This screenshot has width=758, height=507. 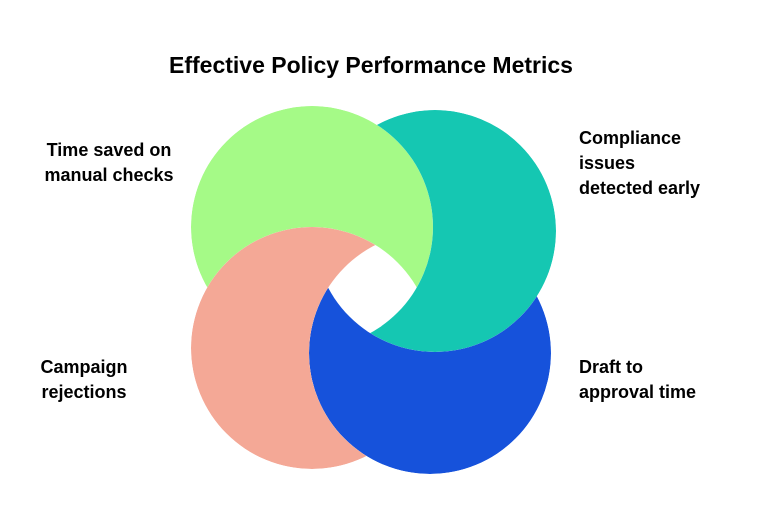 What do you see at coordinates (640, 163) in the screenshot?
I see `label-compliance-issues-detected-early: Compliance issues detected early` at bounding box center [640, 163].